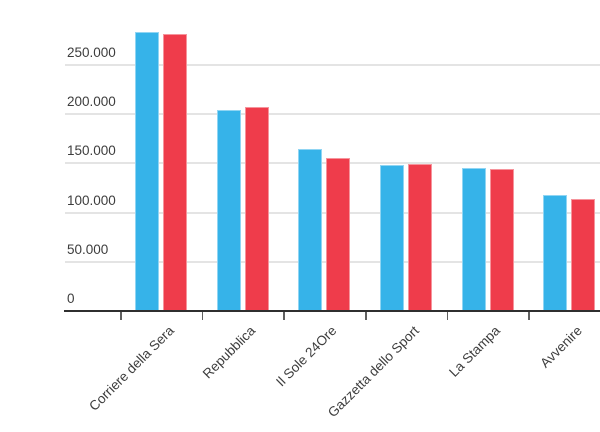 The width and height of the screenshot is (600, 432). What do you see at coordinates (419, 237) in the screenshot?
I see `bar-red-gazzetta-dello-sport` at bounding box center [419, 237].